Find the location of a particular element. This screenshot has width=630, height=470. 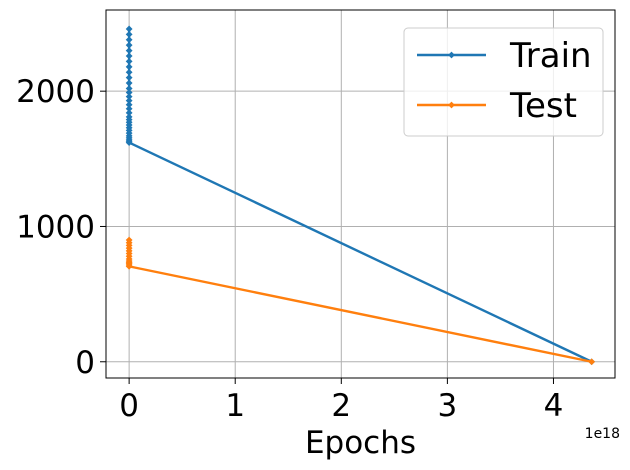

x-axis-label: Epochs is located at coordinates (360, 443).